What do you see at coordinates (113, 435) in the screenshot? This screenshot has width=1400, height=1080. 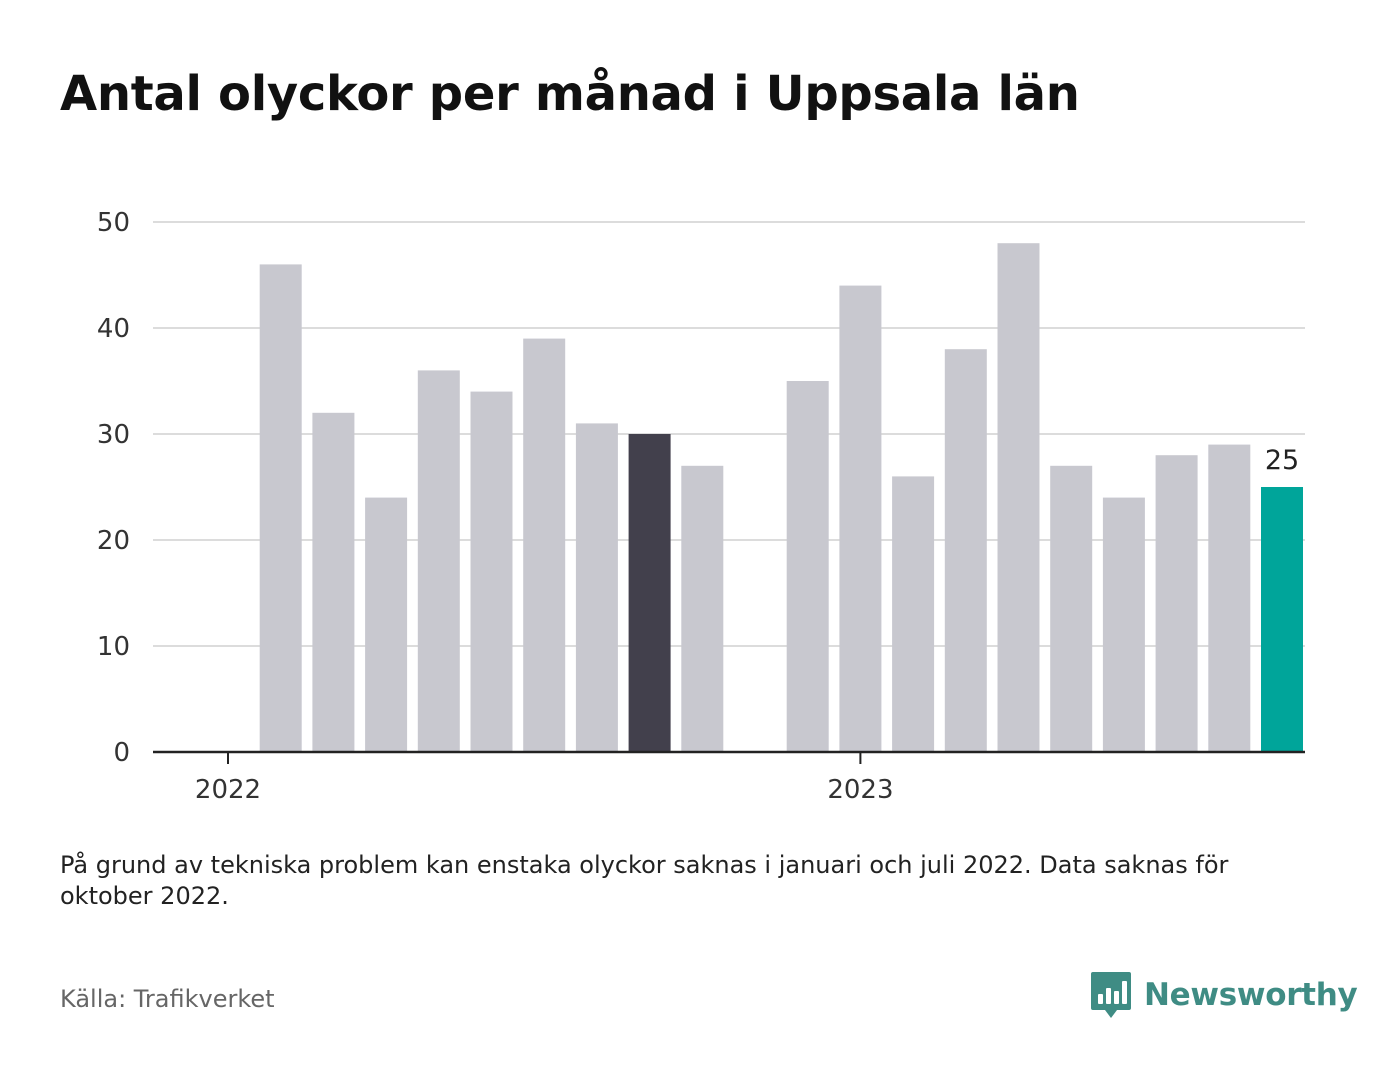 I see `y-tick-label: 30` at bounding box center [113, 435].